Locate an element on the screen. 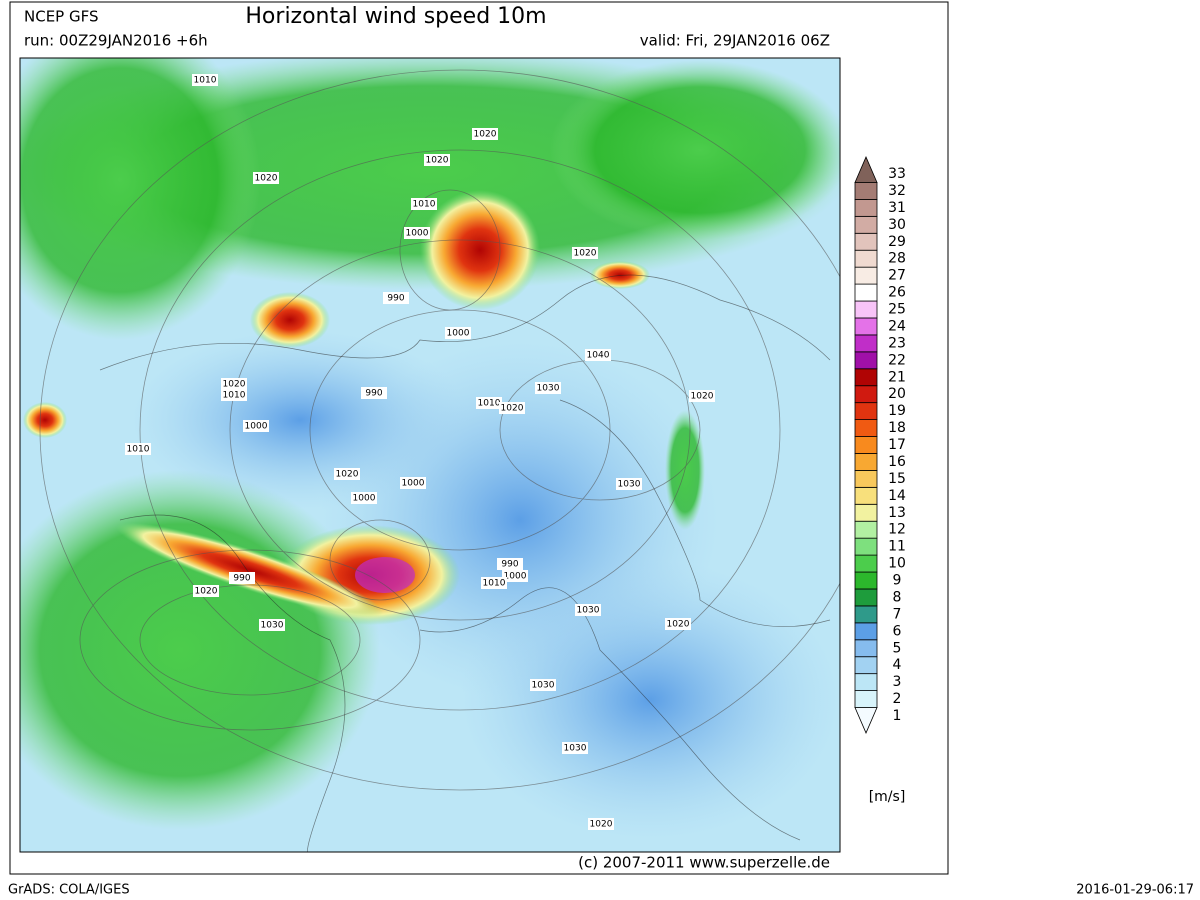  legend-label: 22 is located at coordinates (897, 360).